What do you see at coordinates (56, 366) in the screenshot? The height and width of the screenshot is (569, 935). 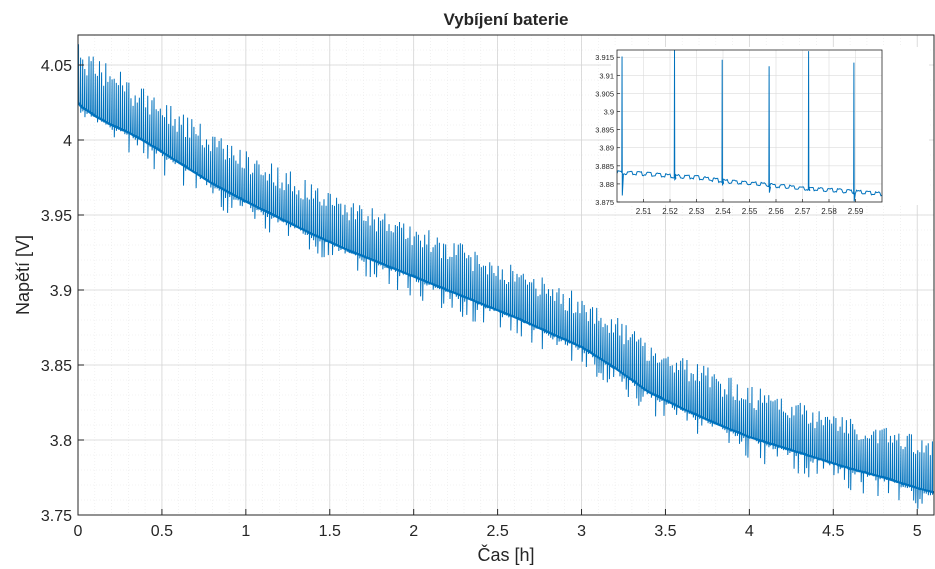 I see `y-tick-label: 3.85` at bounding box center [56, 366].